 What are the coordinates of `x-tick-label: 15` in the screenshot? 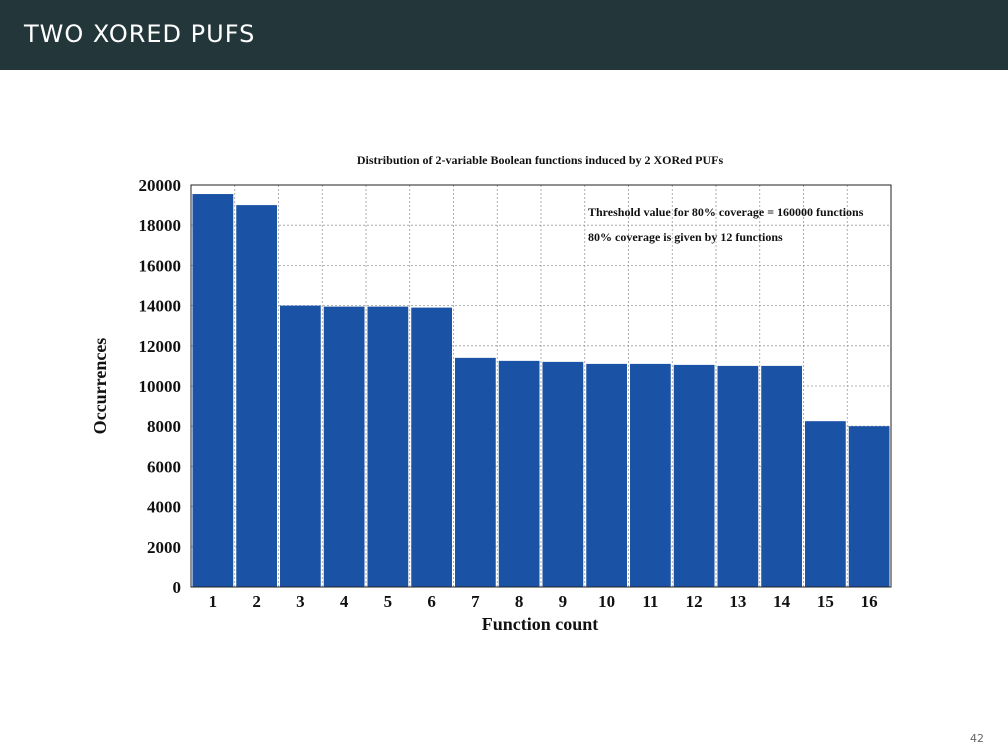 It's located at (825, 601).